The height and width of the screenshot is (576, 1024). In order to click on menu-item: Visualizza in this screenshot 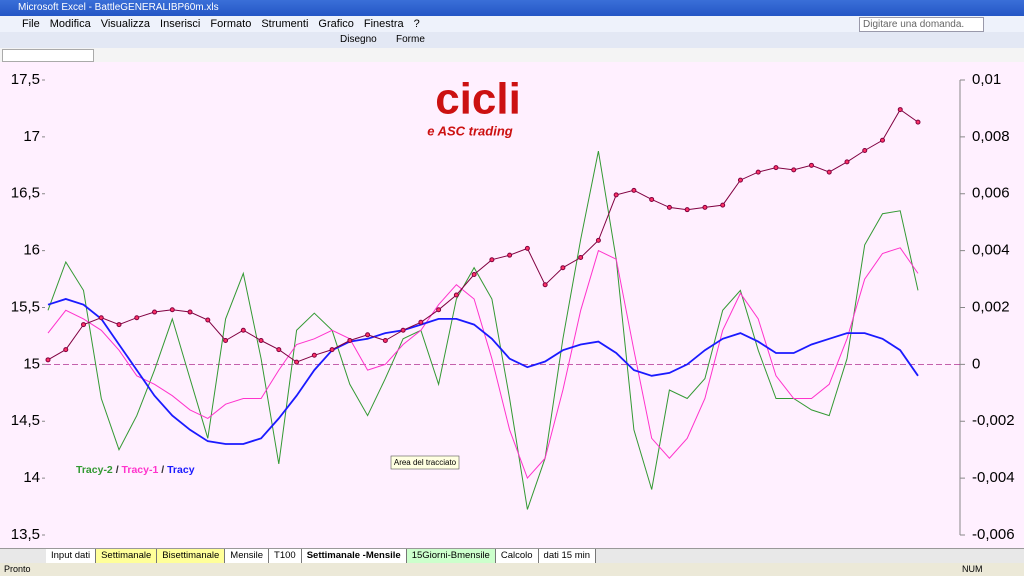, I will do `click(125, 24)`.